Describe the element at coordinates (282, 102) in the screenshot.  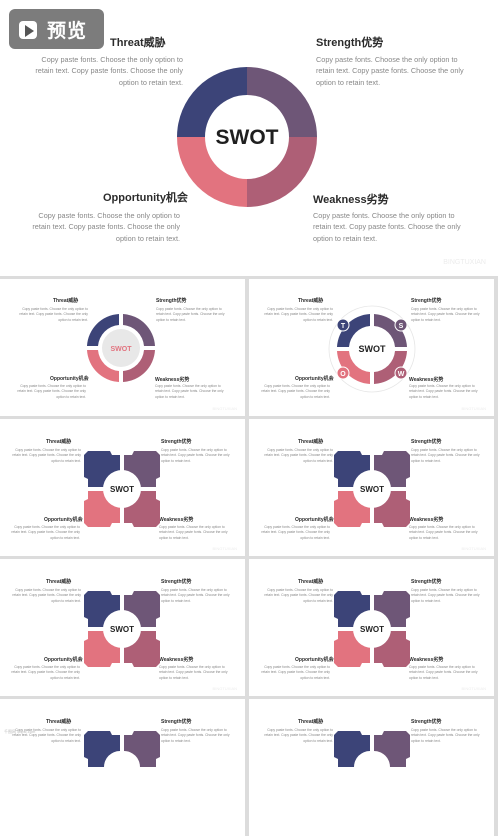
I see `strength-segment` at that location.